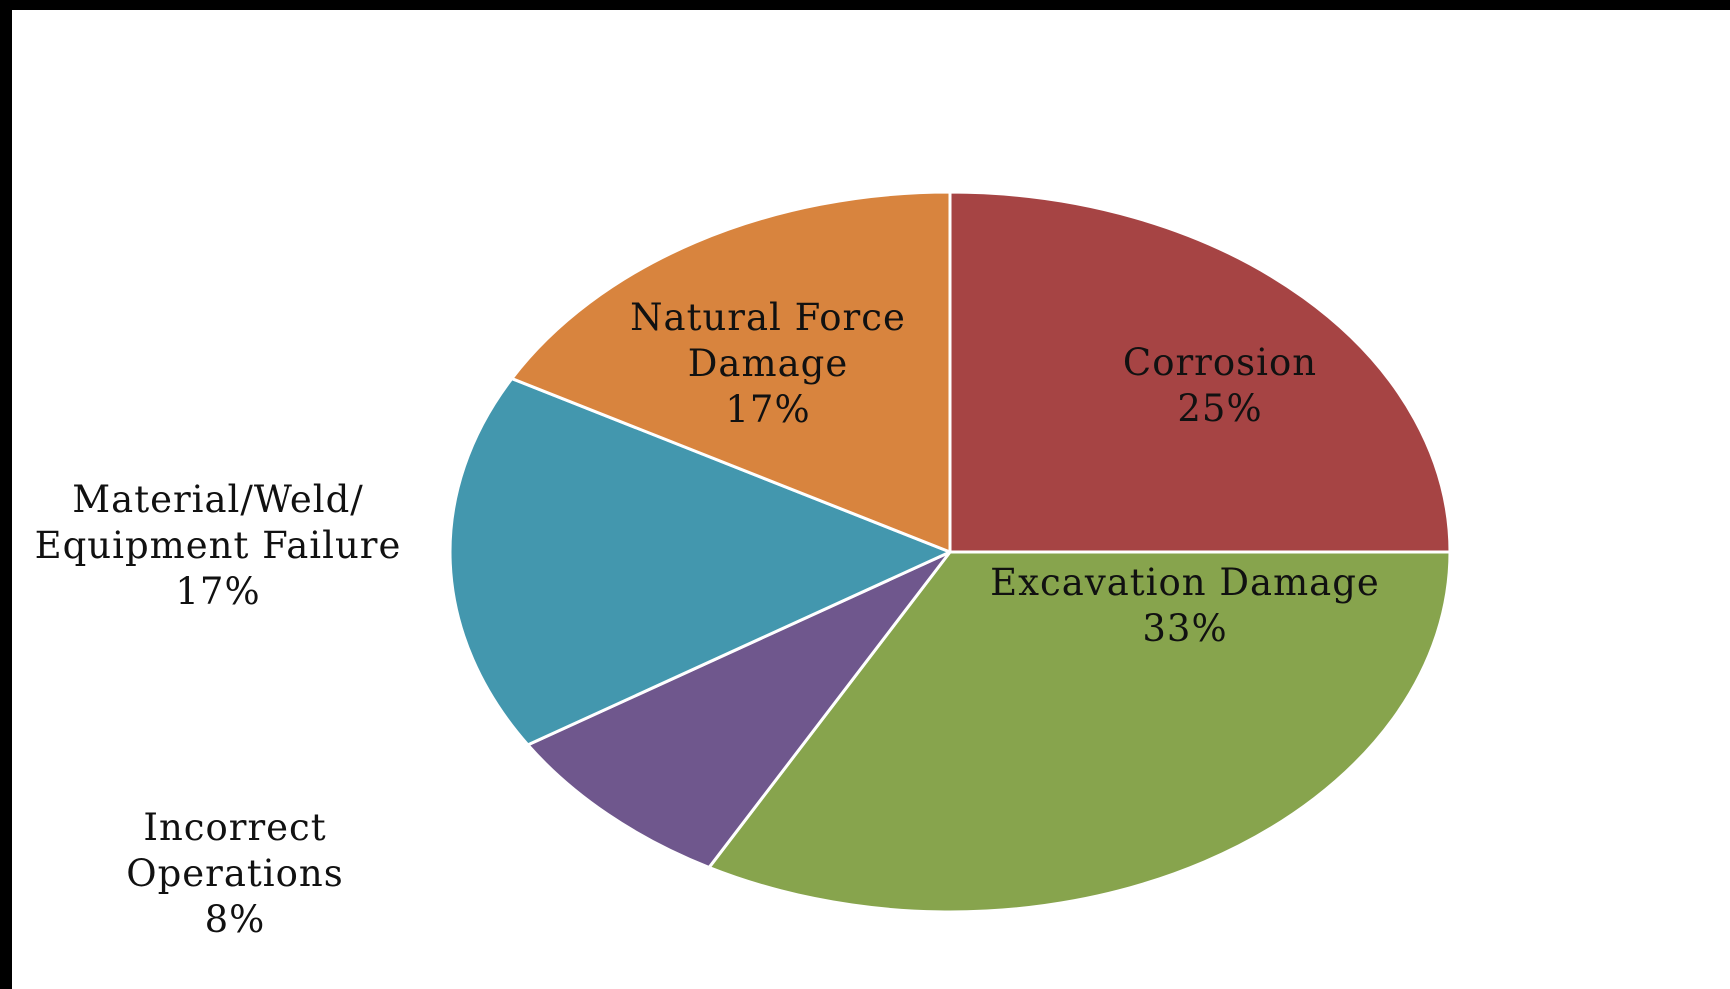 Image resolution: width=1730 pixels, height=989 pixels. I want to click on pie-slice-incorrect-operations, so click(739, 709).